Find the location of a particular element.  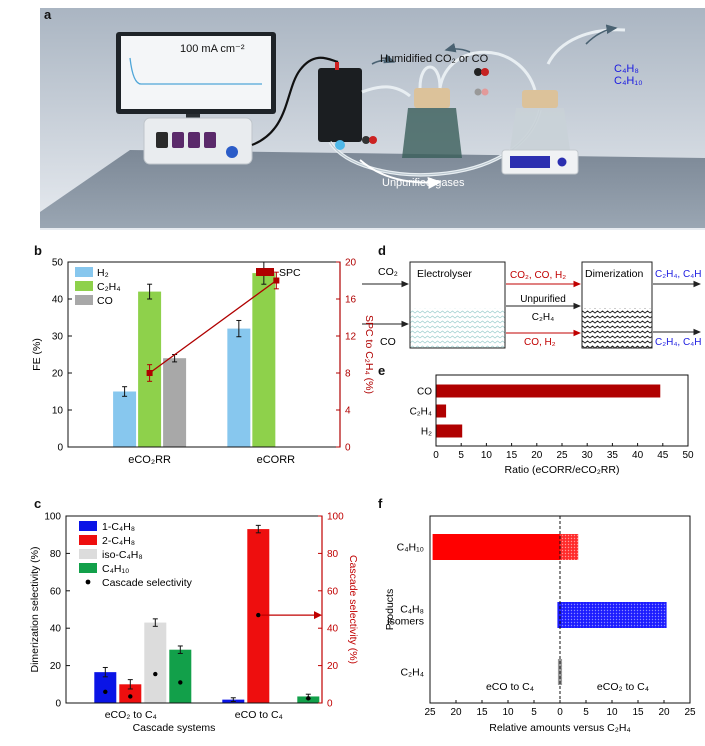

panel-label-f: f is located at coordinates (380, 503).